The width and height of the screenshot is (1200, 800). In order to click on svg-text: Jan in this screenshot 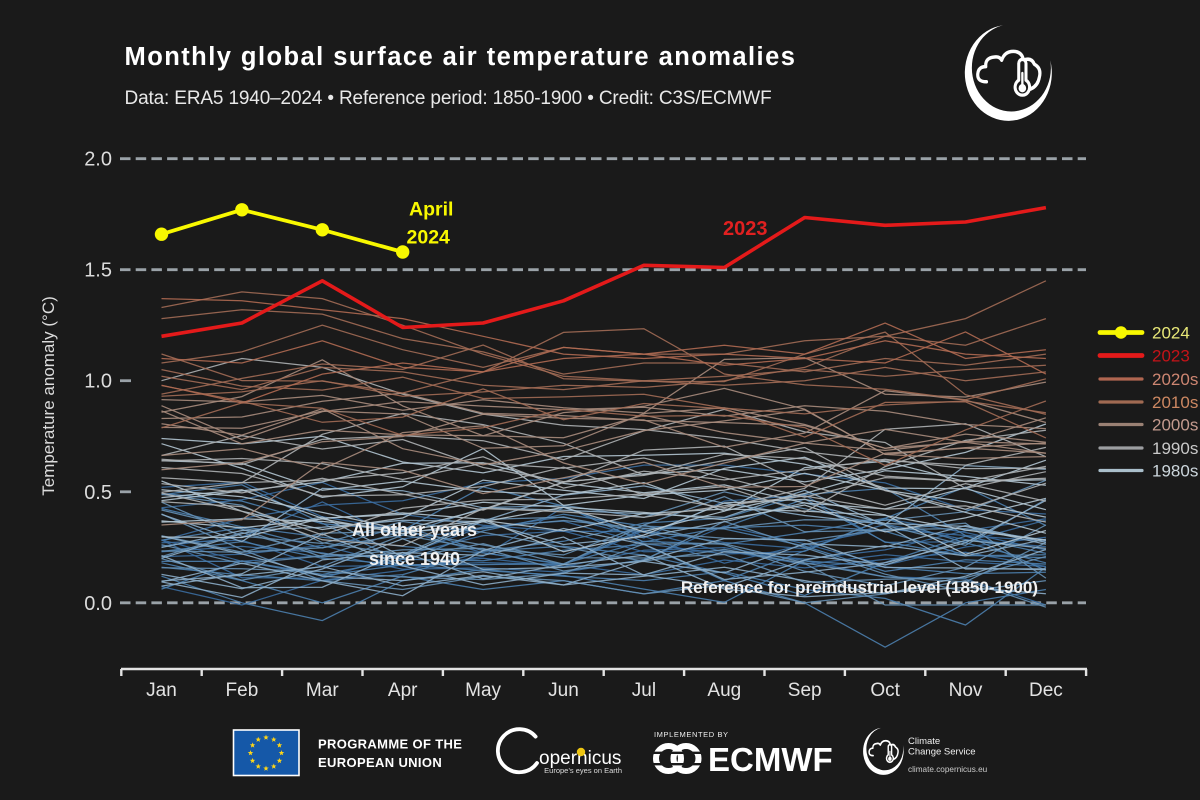, I will do `click(161, 690)`.